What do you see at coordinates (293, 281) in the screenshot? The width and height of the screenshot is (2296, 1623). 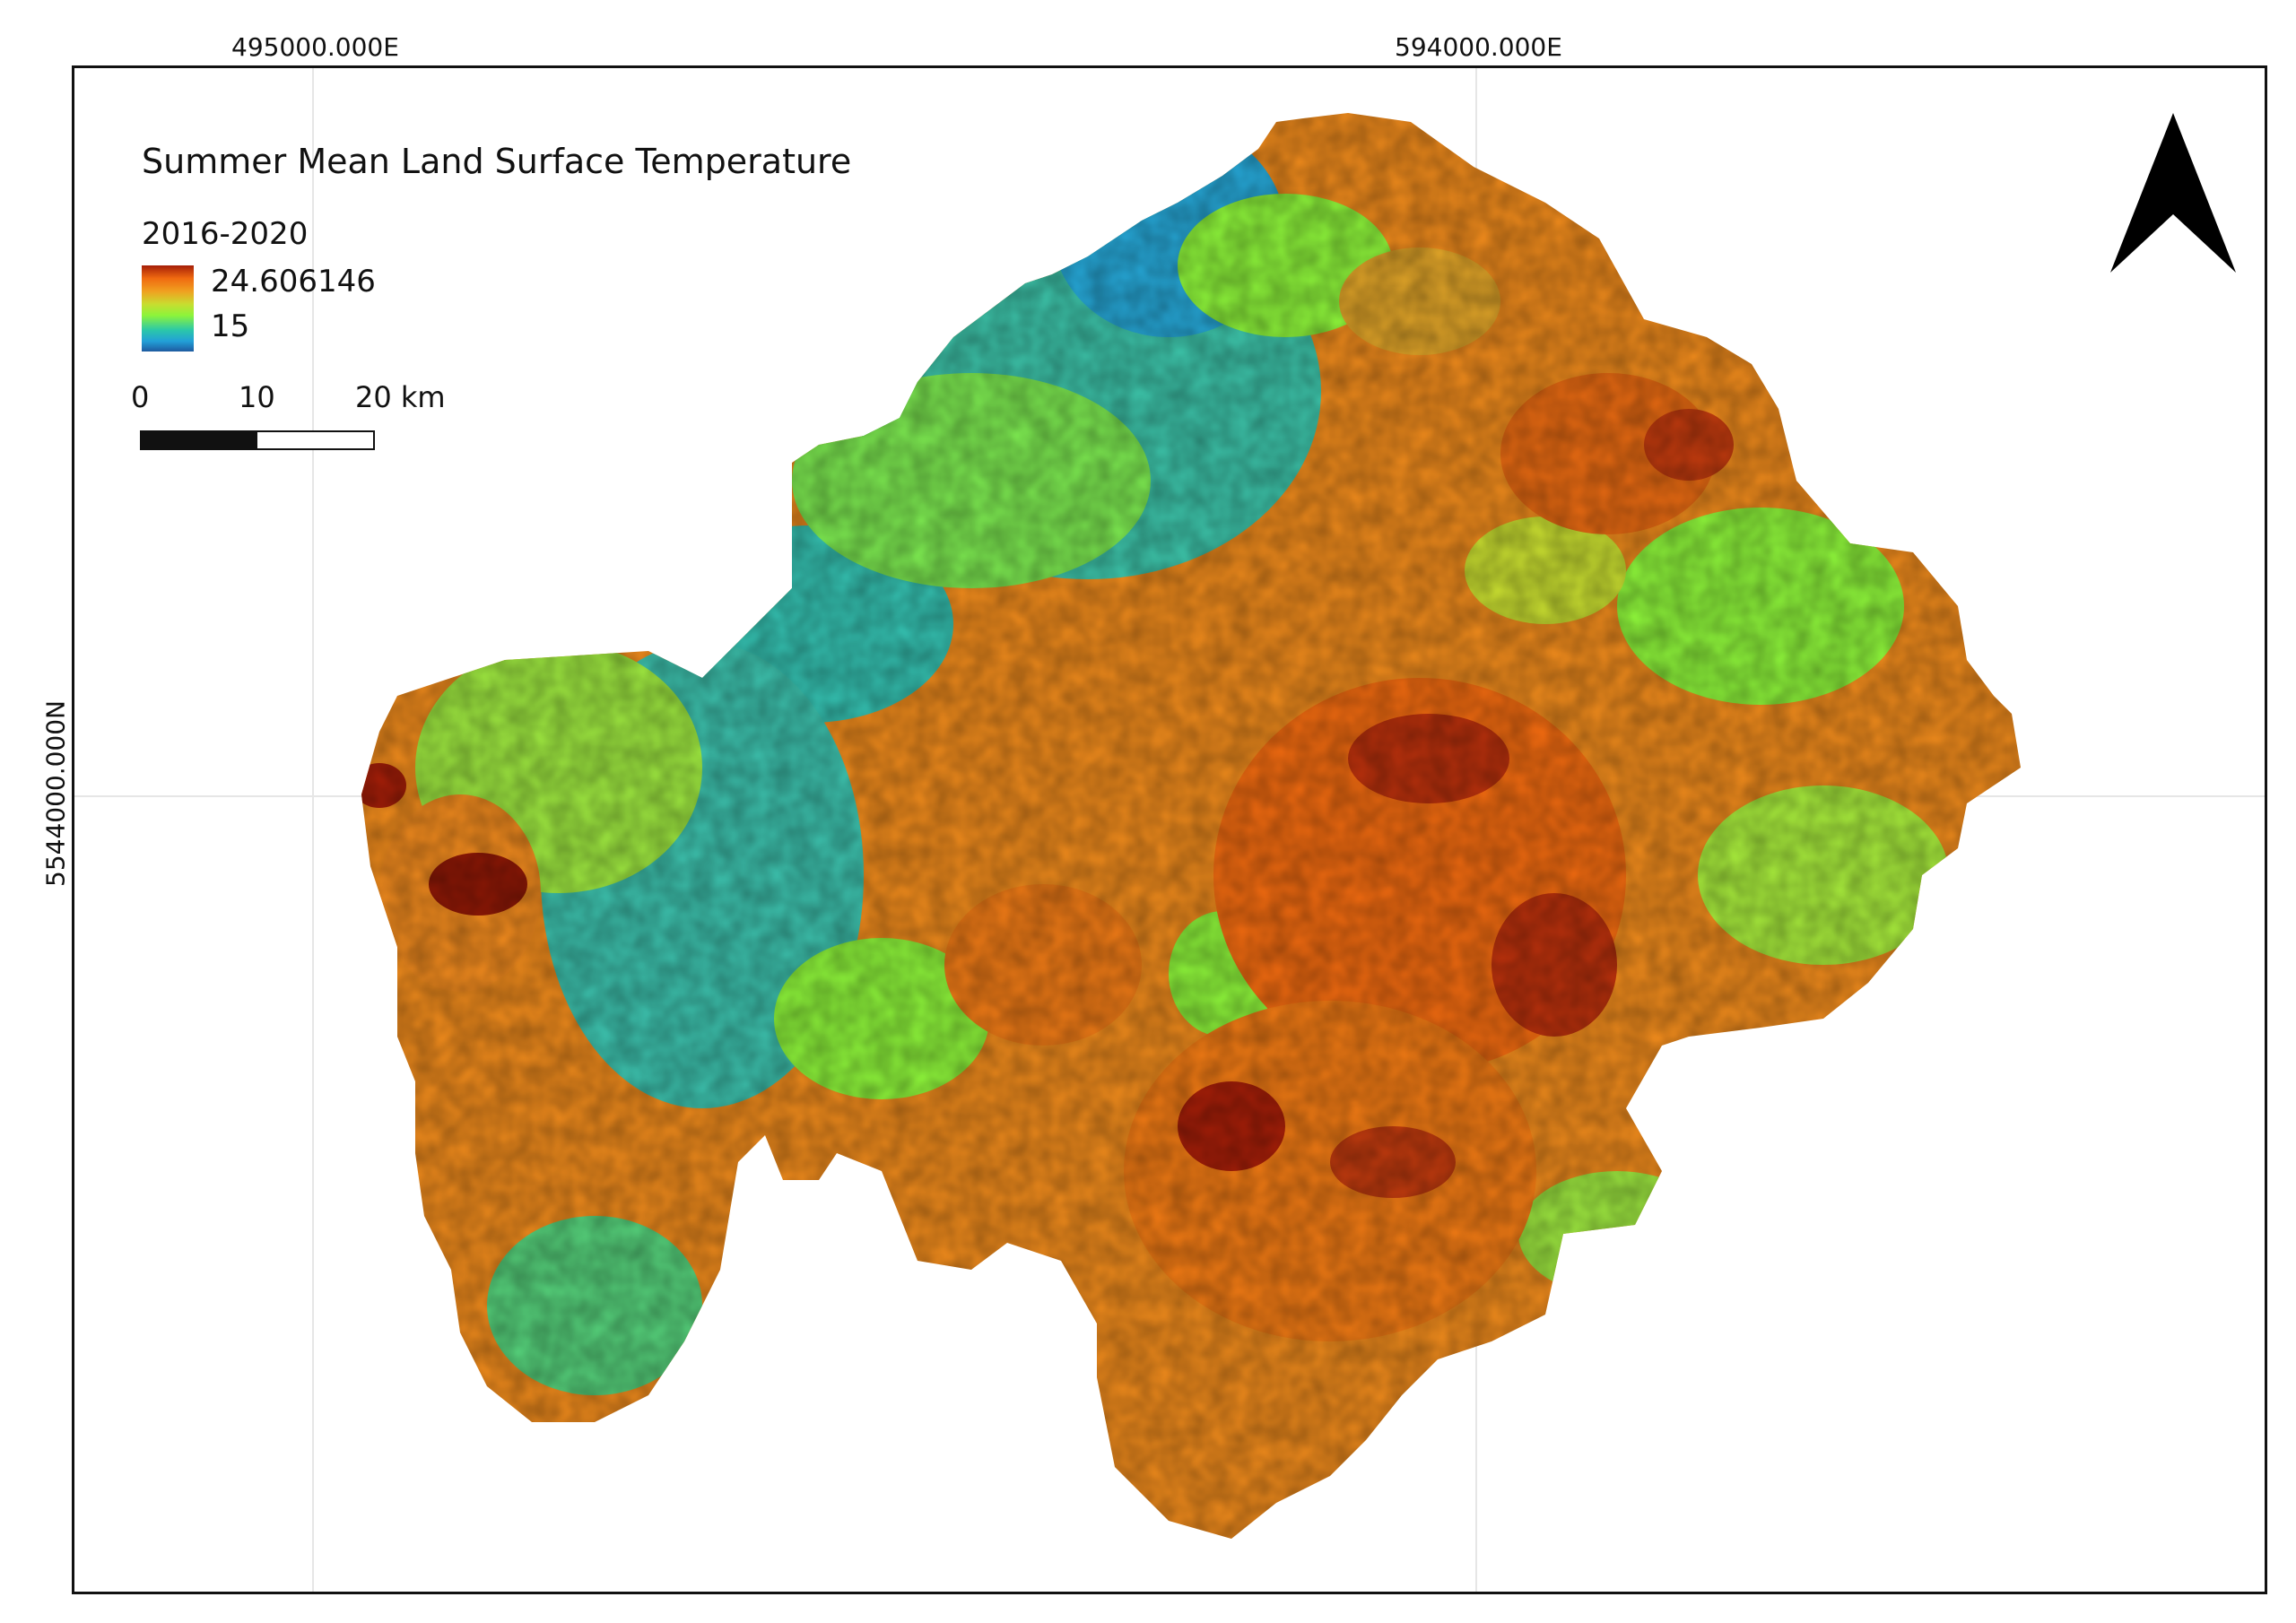 I see `legend-max-value: 24.606146` at bounding box center [293, 281].